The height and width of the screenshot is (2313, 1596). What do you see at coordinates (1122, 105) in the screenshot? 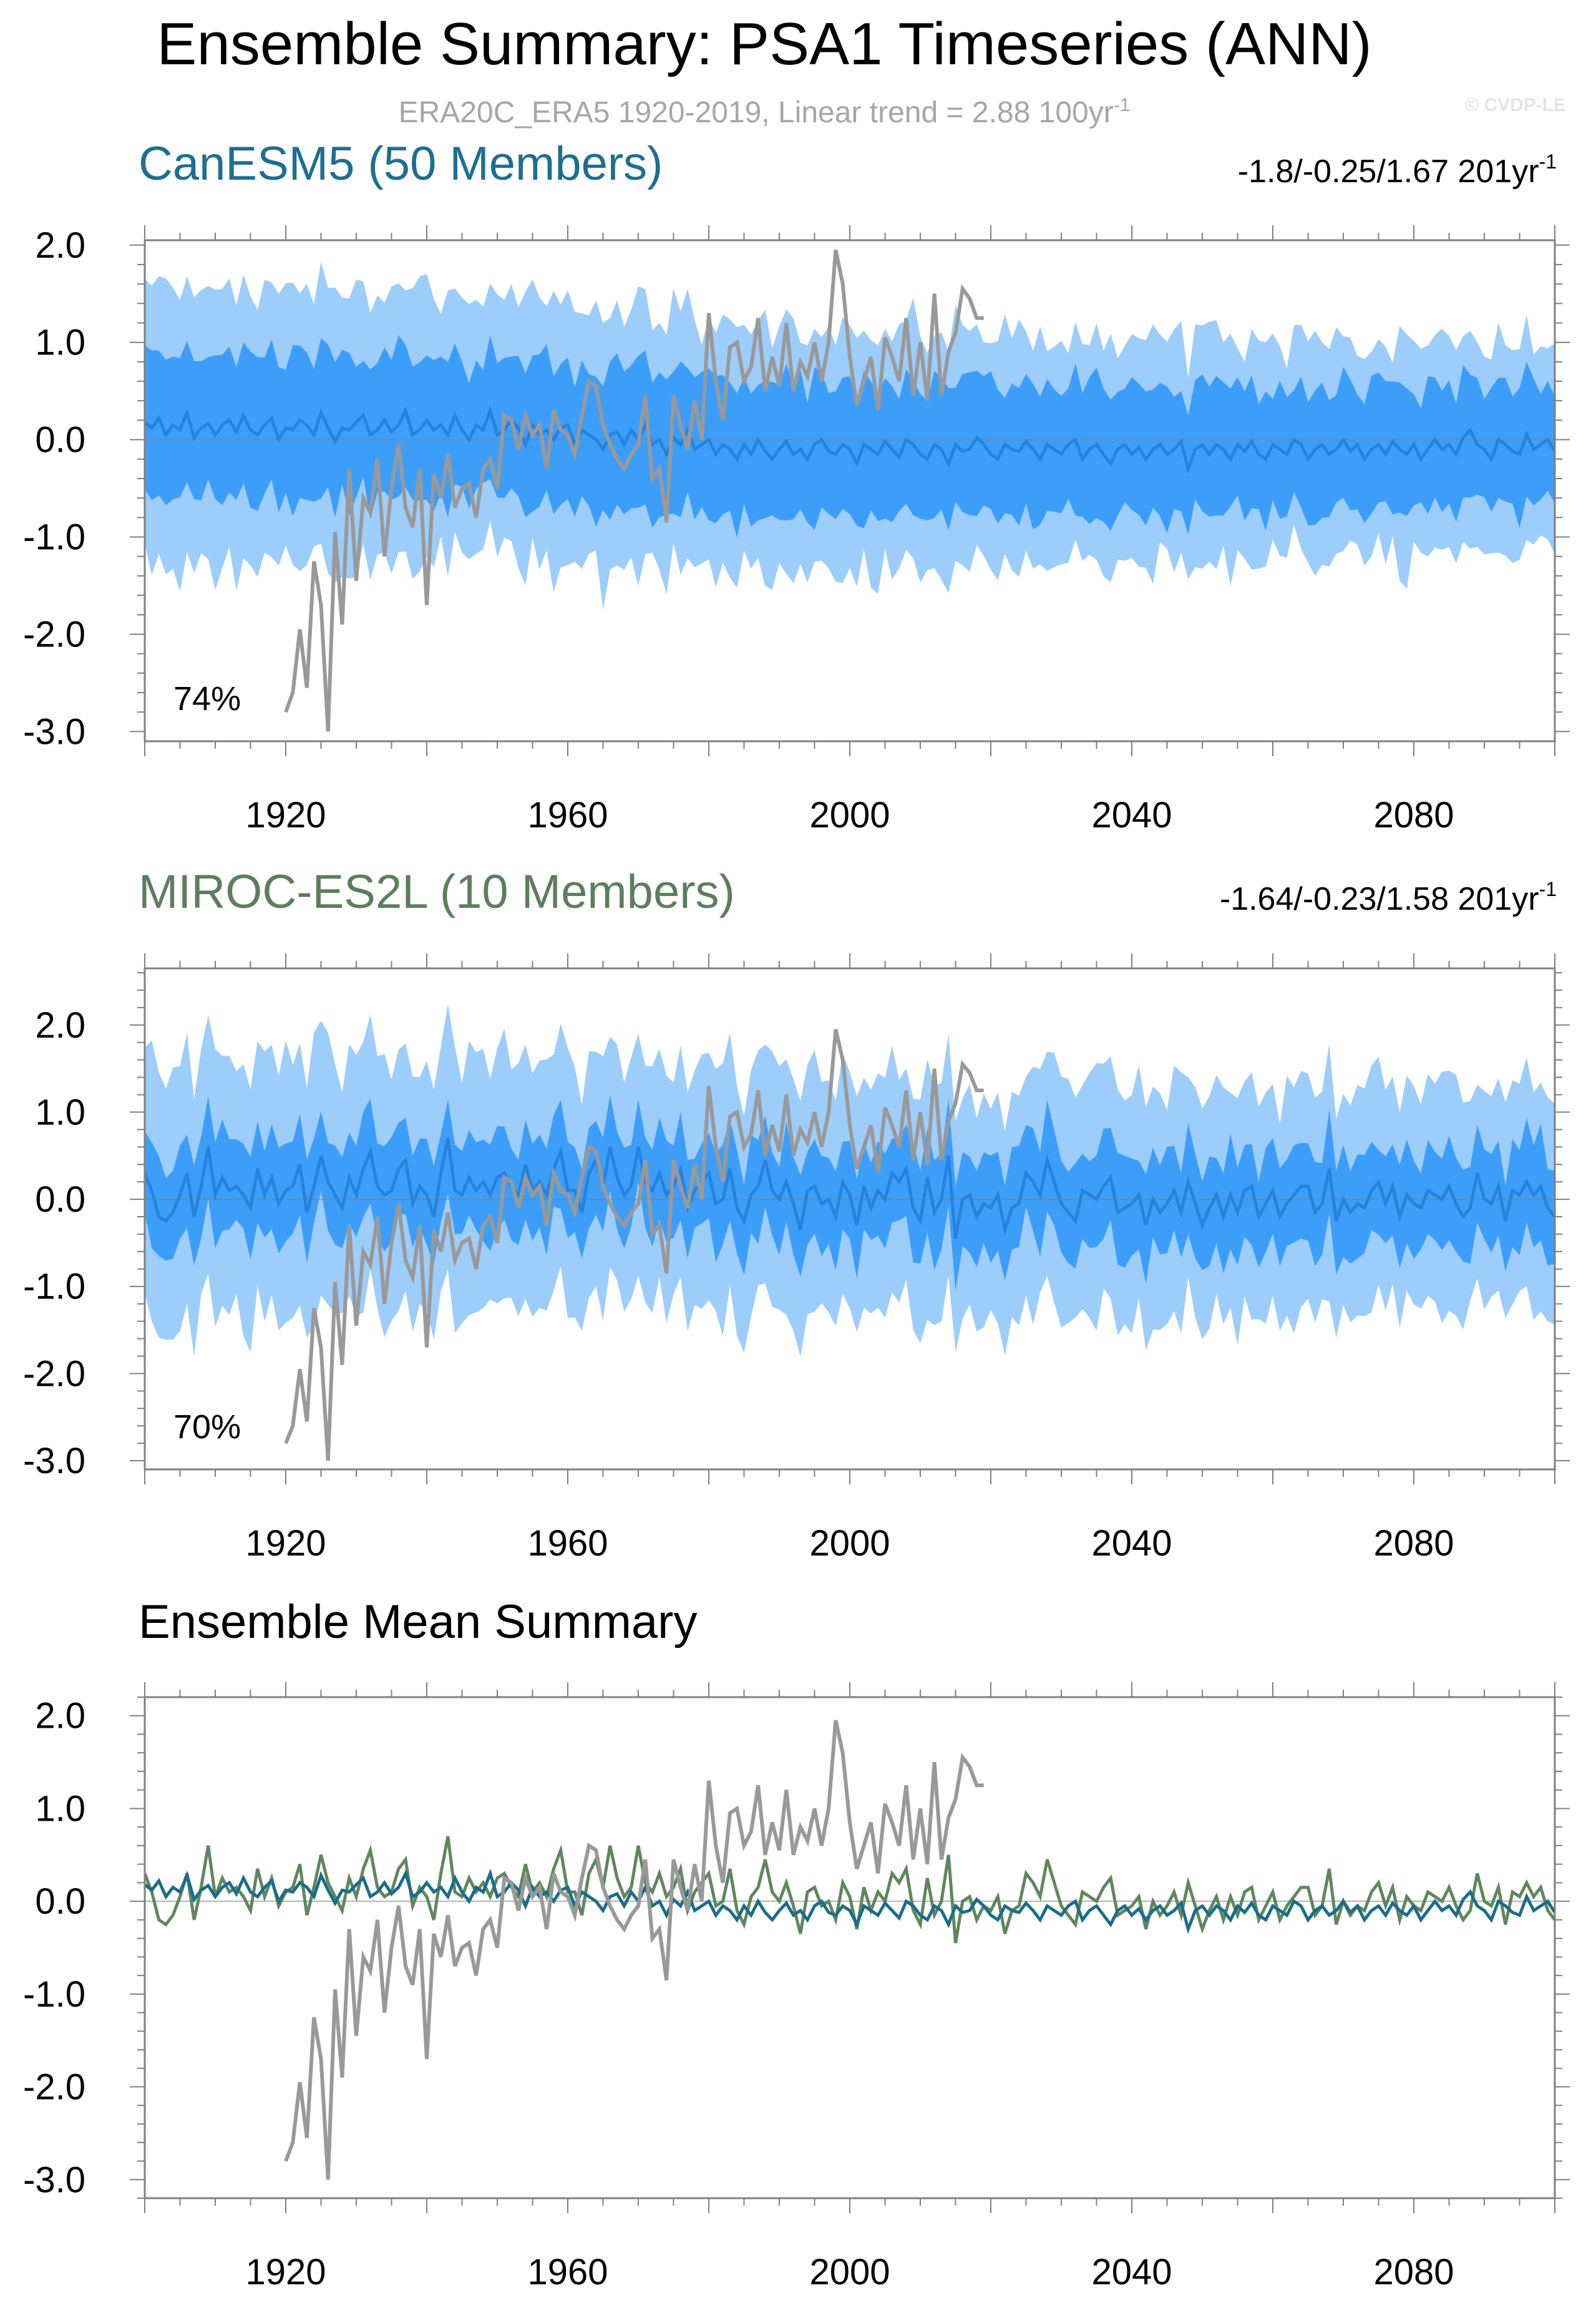
I see `subtitle-superscript: -1` at bounding box center [1122, 105].